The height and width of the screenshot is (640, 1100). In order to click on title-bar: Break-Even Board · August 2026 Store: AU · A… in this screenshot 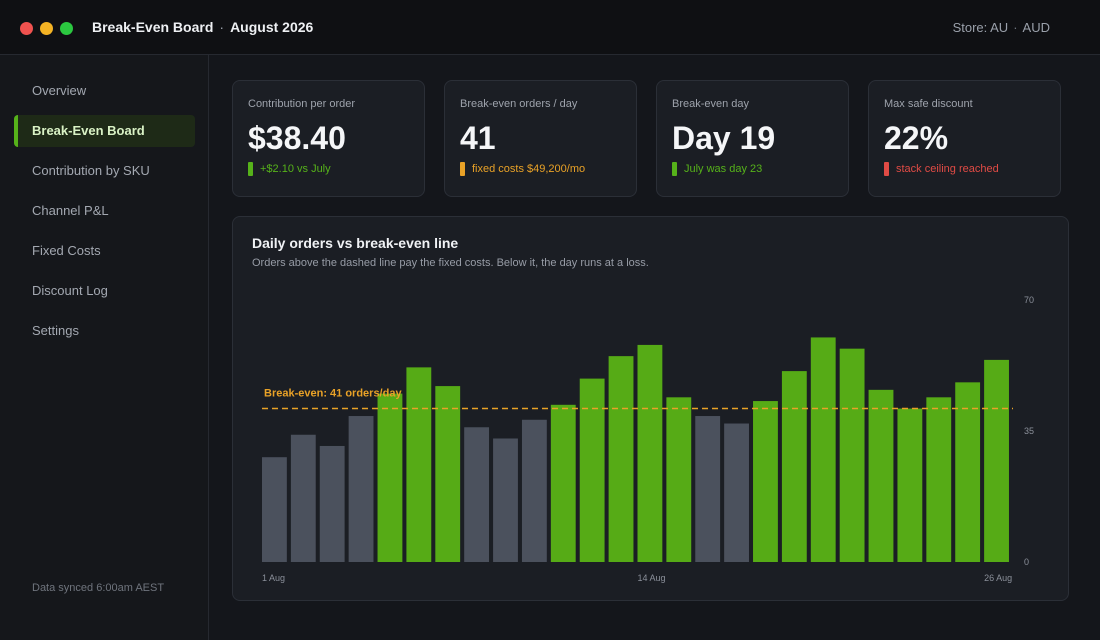, I will do `click(550, 27)`.